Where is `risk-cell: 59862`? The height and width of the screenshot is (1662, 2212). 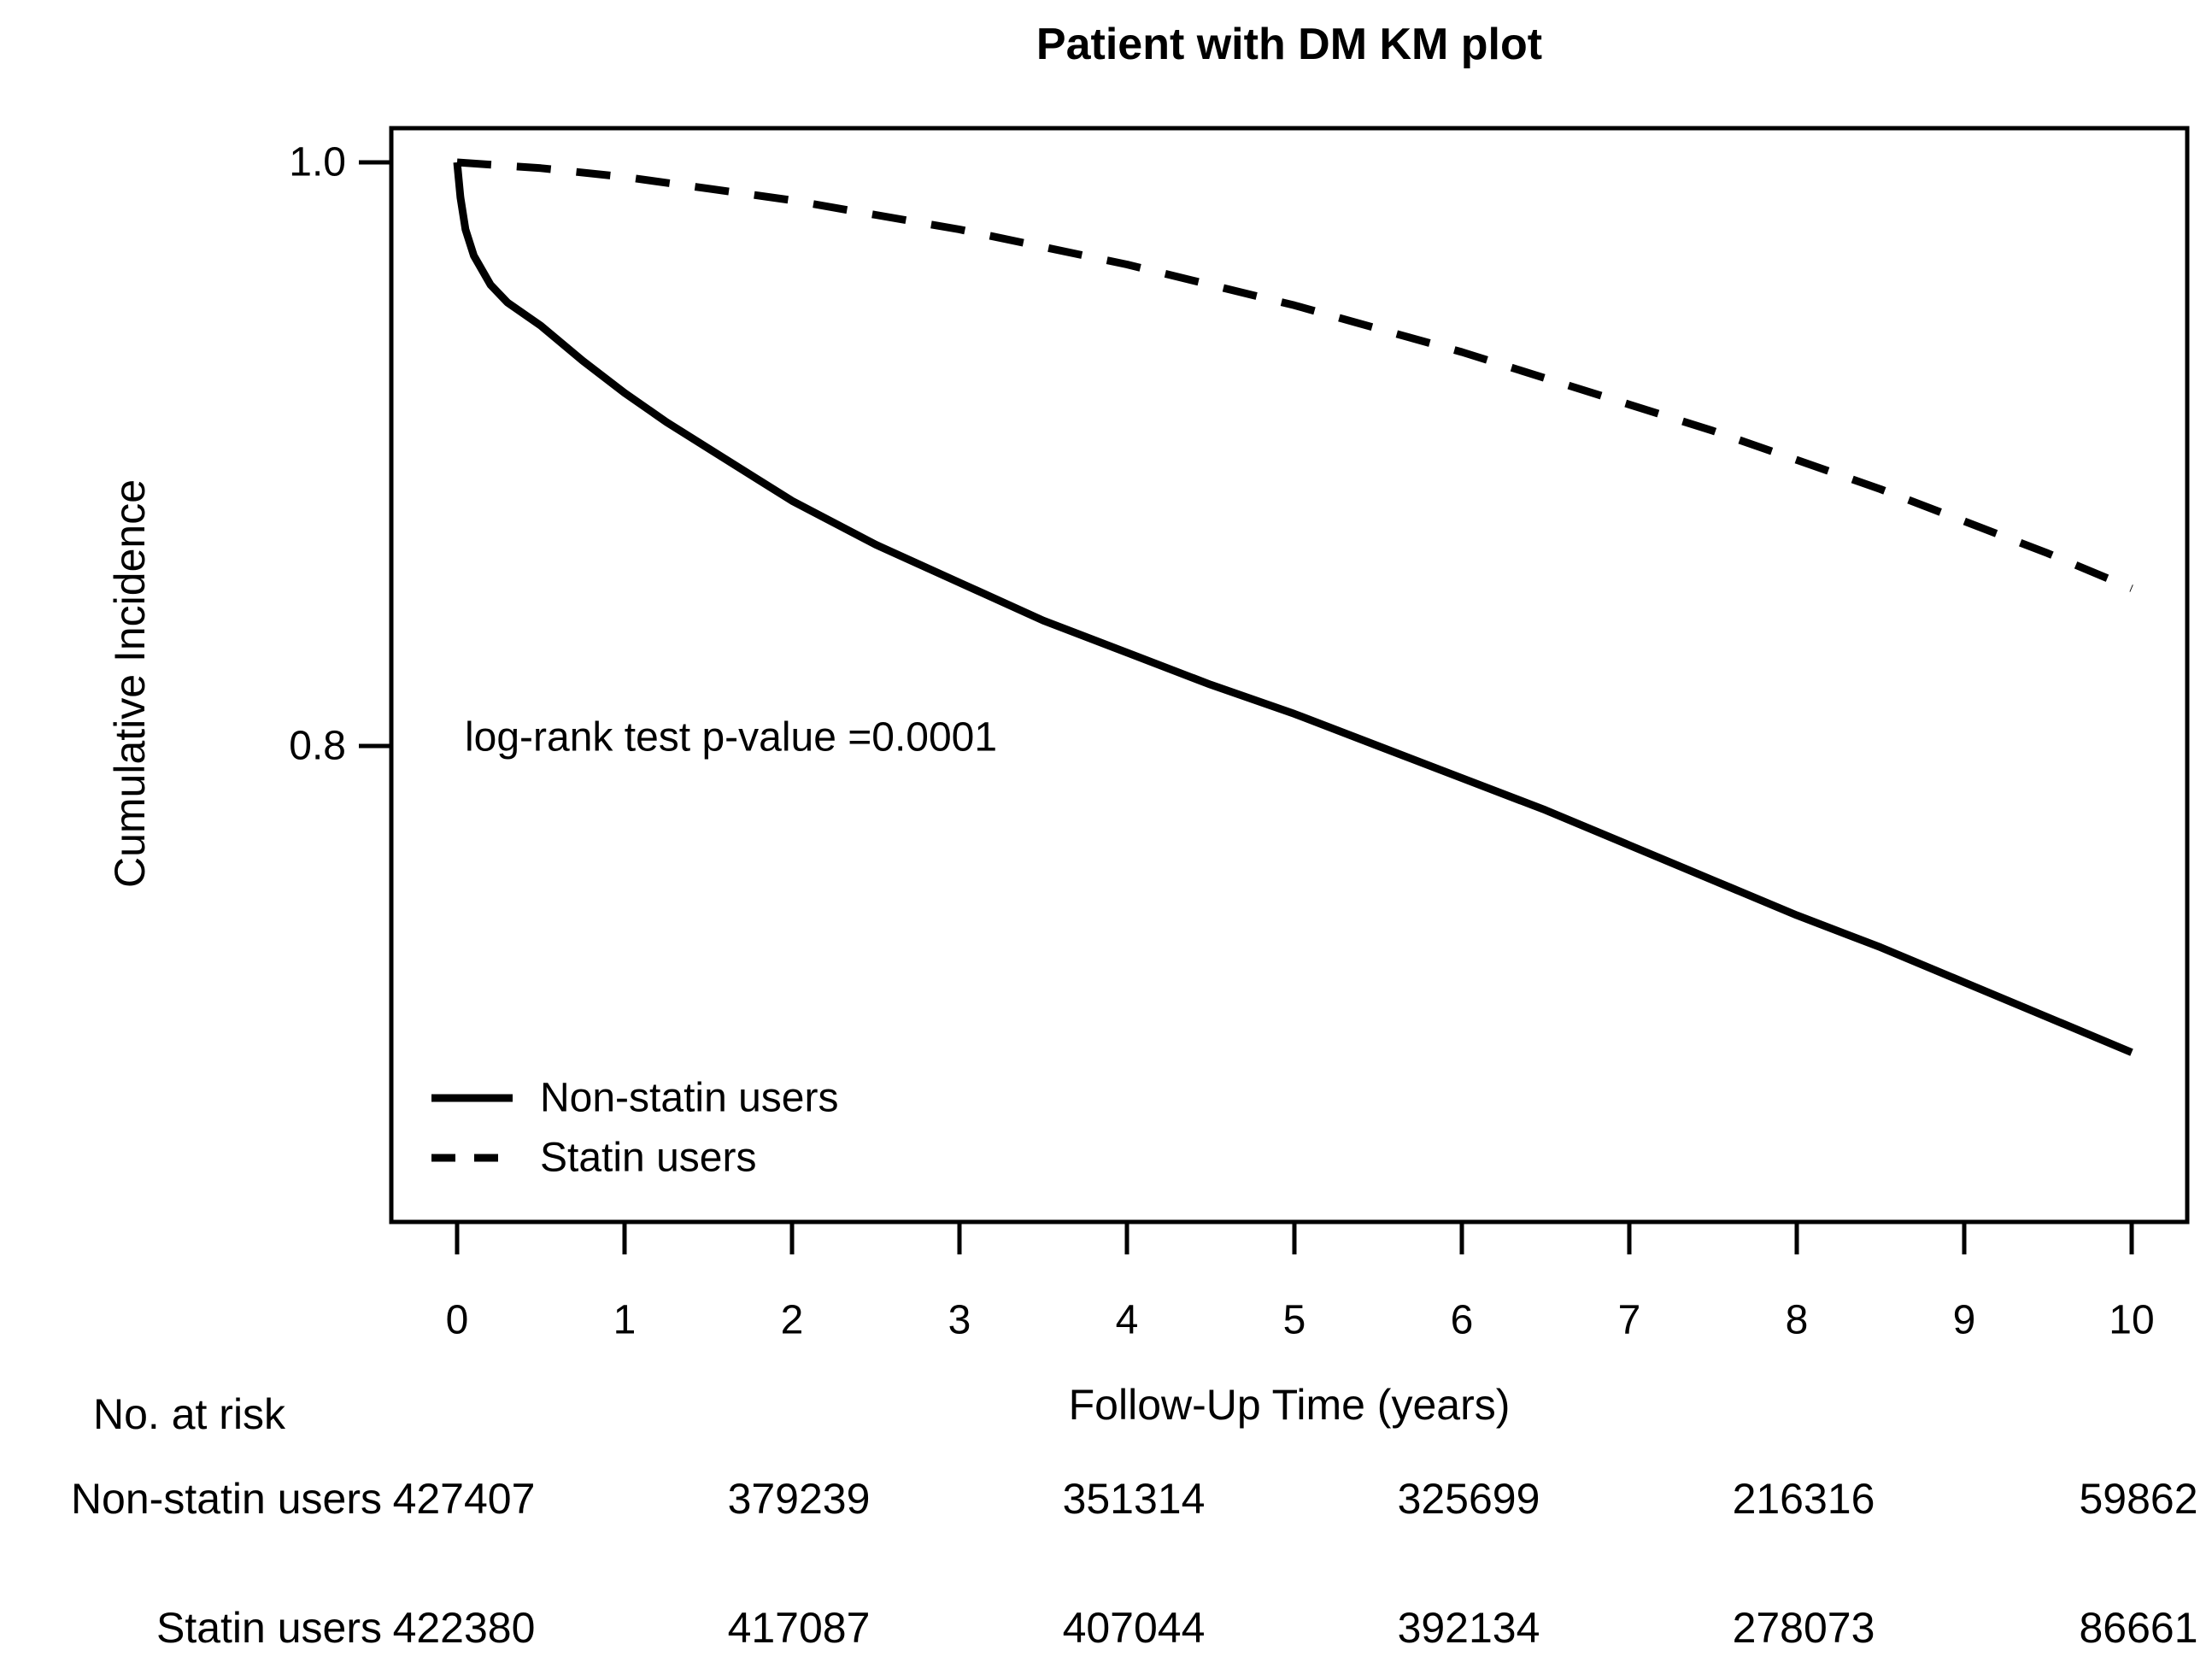 risk-cell: 59862 is located at coordinates (2138, 1499).